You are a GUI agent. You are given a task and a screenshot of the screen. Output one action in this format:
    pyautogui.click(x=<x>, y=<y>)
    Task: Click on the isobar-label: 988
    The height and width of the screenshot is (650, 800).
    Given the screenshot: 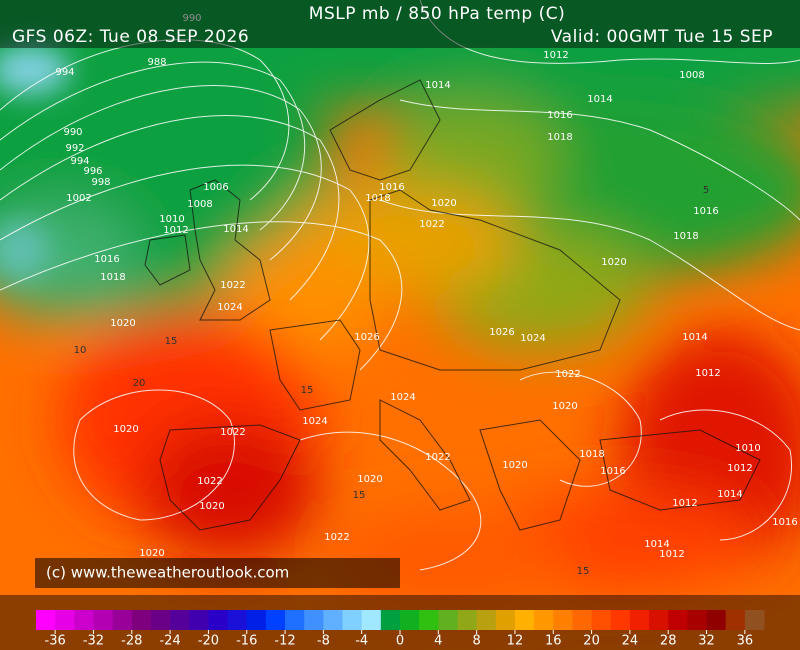 What is the action you would take?
    pyautogui.click(x=156, y=62)
    